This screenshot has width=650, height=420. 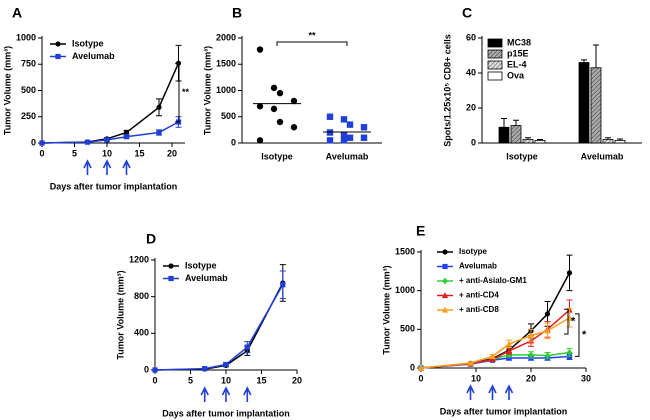 I want to click on legend-label: p15E, so click(x=518, y=53).